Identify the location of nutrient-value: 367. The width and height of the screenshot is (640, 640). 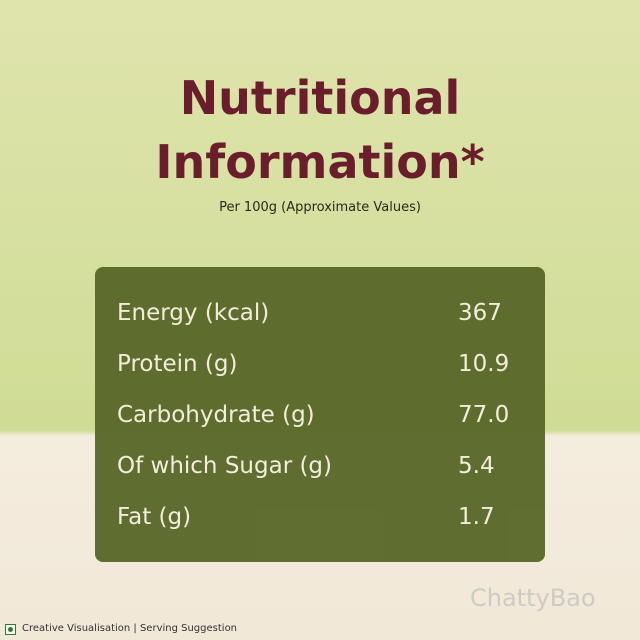
(480, 313).